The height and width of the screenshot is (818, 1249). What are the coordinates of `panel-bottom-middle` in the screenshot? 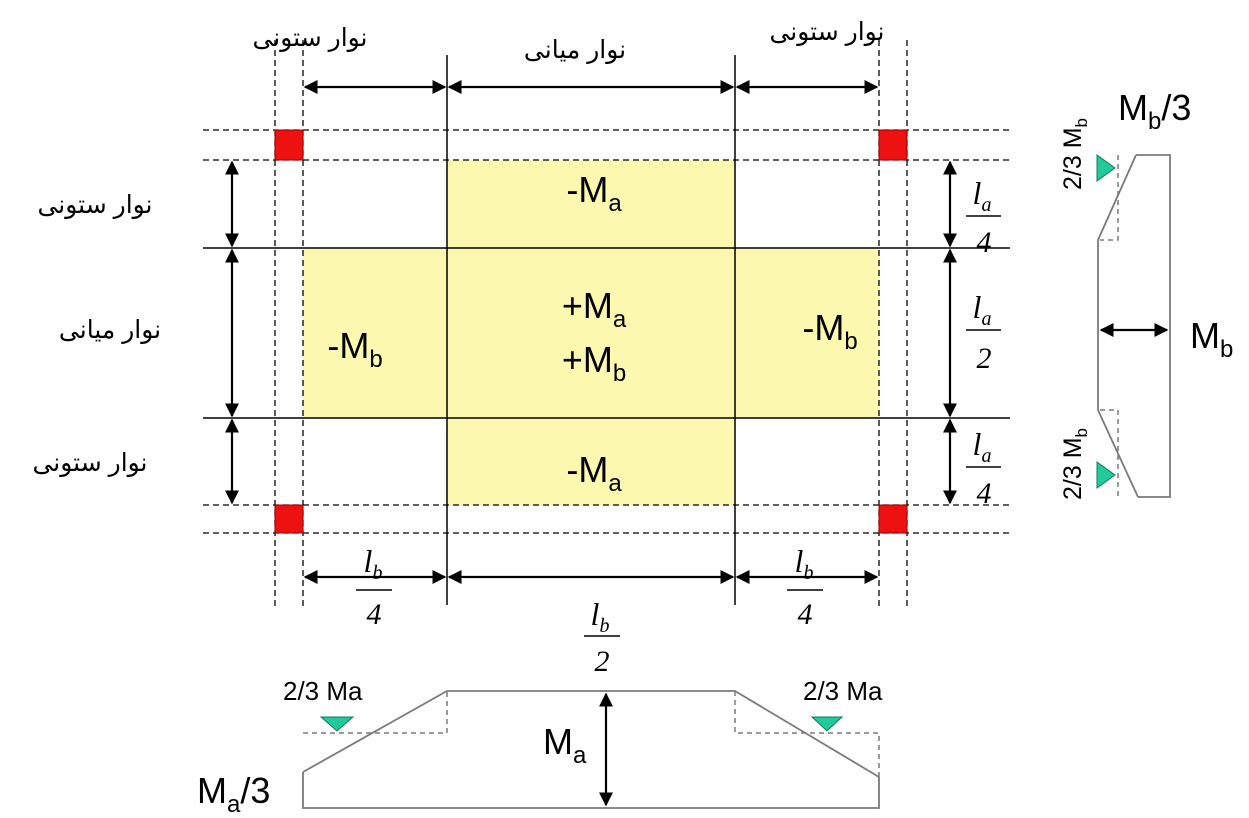 It's located at (591, 461).